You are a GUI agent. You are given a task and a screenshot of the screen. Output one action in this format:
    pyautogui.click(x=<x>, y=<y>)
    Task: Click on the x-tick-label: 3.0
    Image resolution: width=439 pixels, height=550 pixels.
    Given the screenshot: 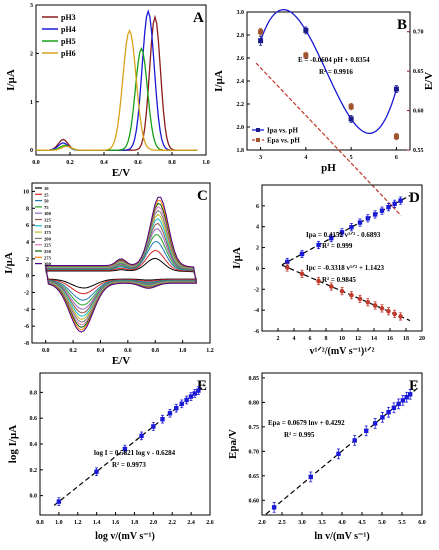 What is the action you would take?
    pyautogui.click(x=302, y=523)
    